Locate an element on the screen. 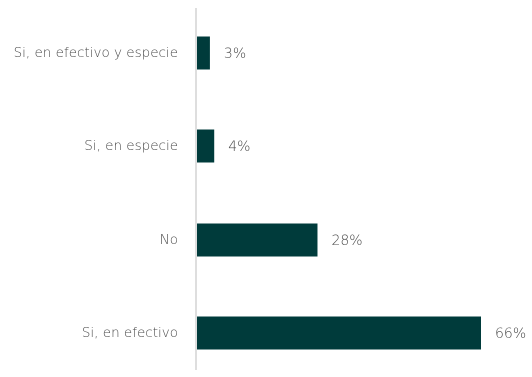 This screenshot has width=532, height=377. data-label: 4% is located at coordinates (239, 147).